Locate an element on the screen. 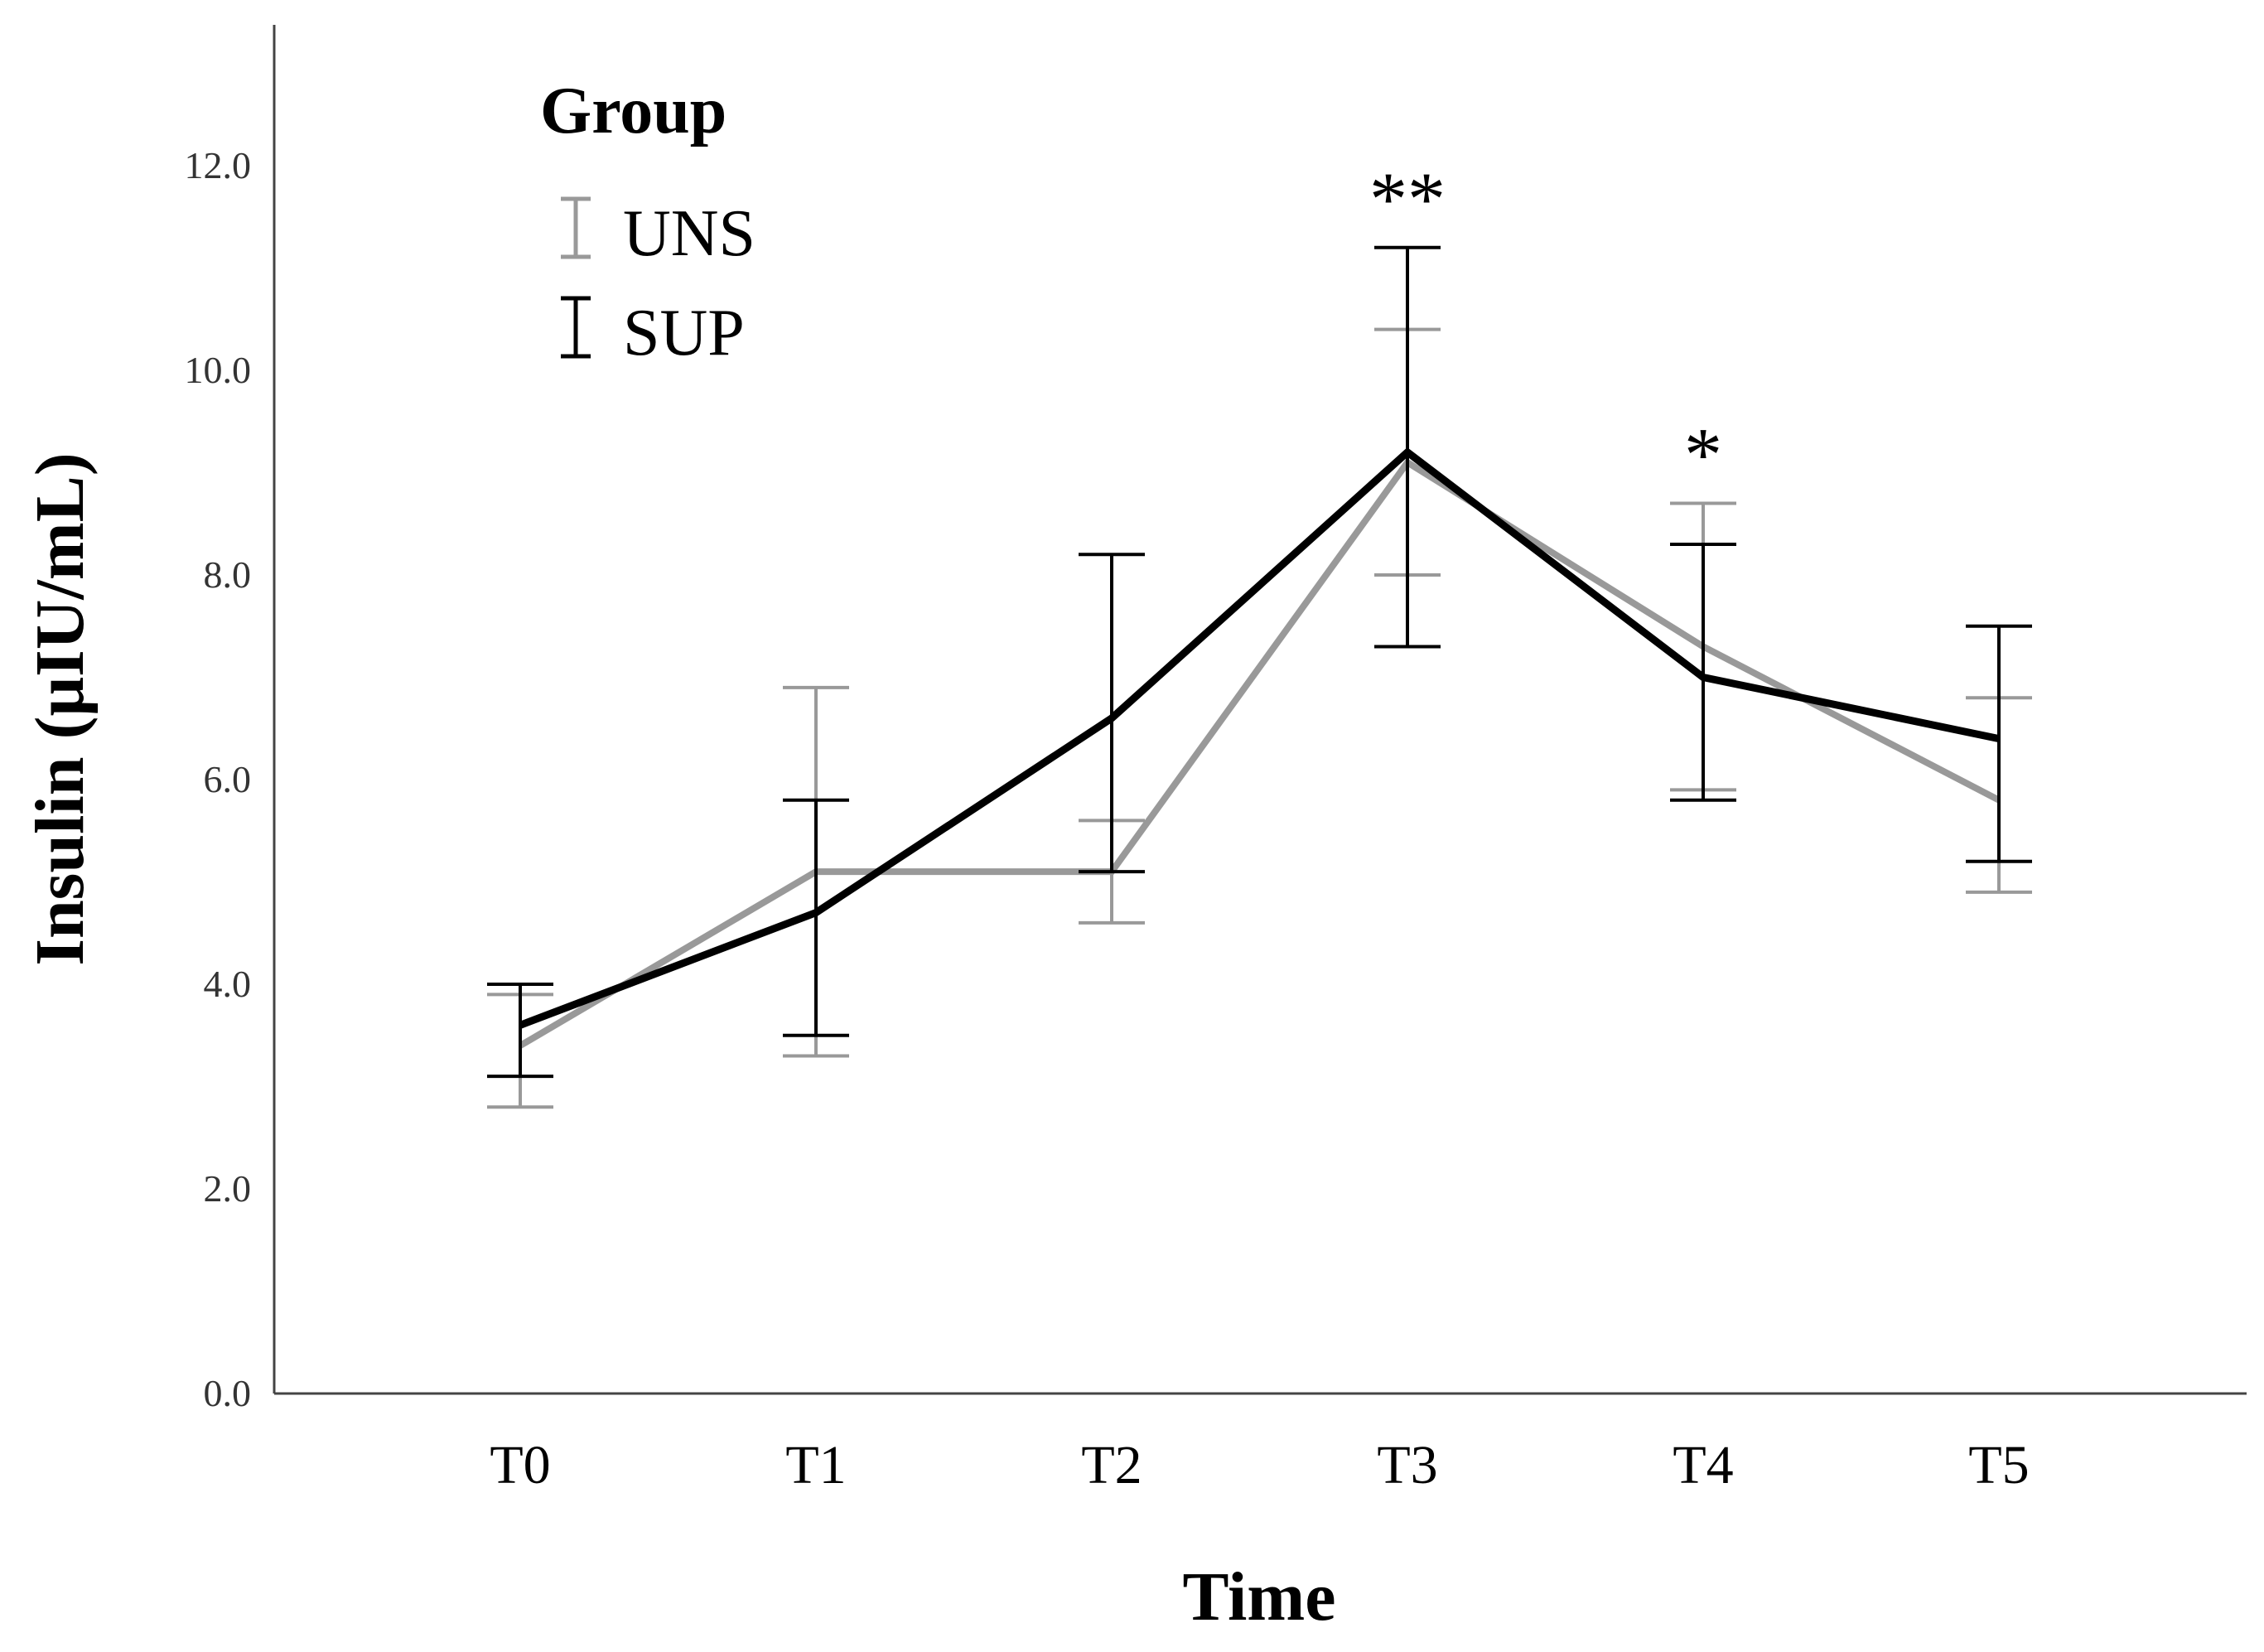  y-tick-label-1: 2.0 is located at coordinates (228, 1188).